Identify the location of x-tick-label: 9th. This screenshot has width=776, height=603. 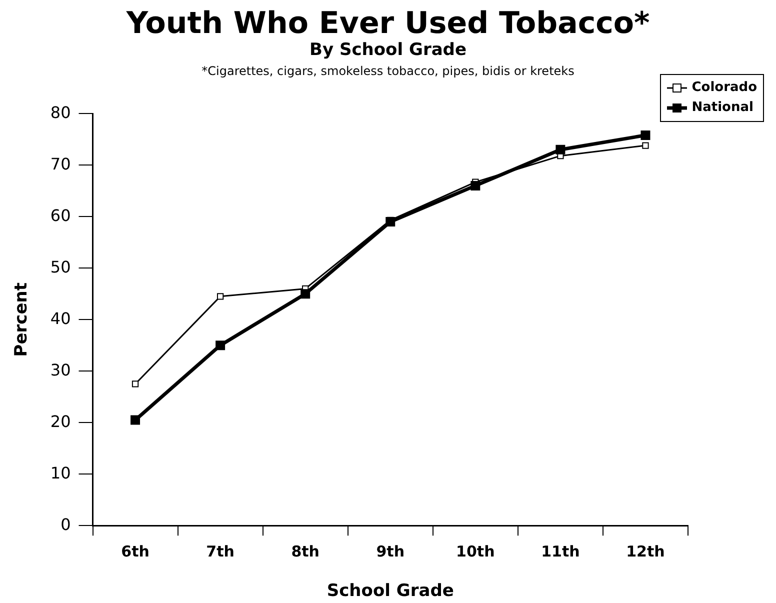
(390, 551).